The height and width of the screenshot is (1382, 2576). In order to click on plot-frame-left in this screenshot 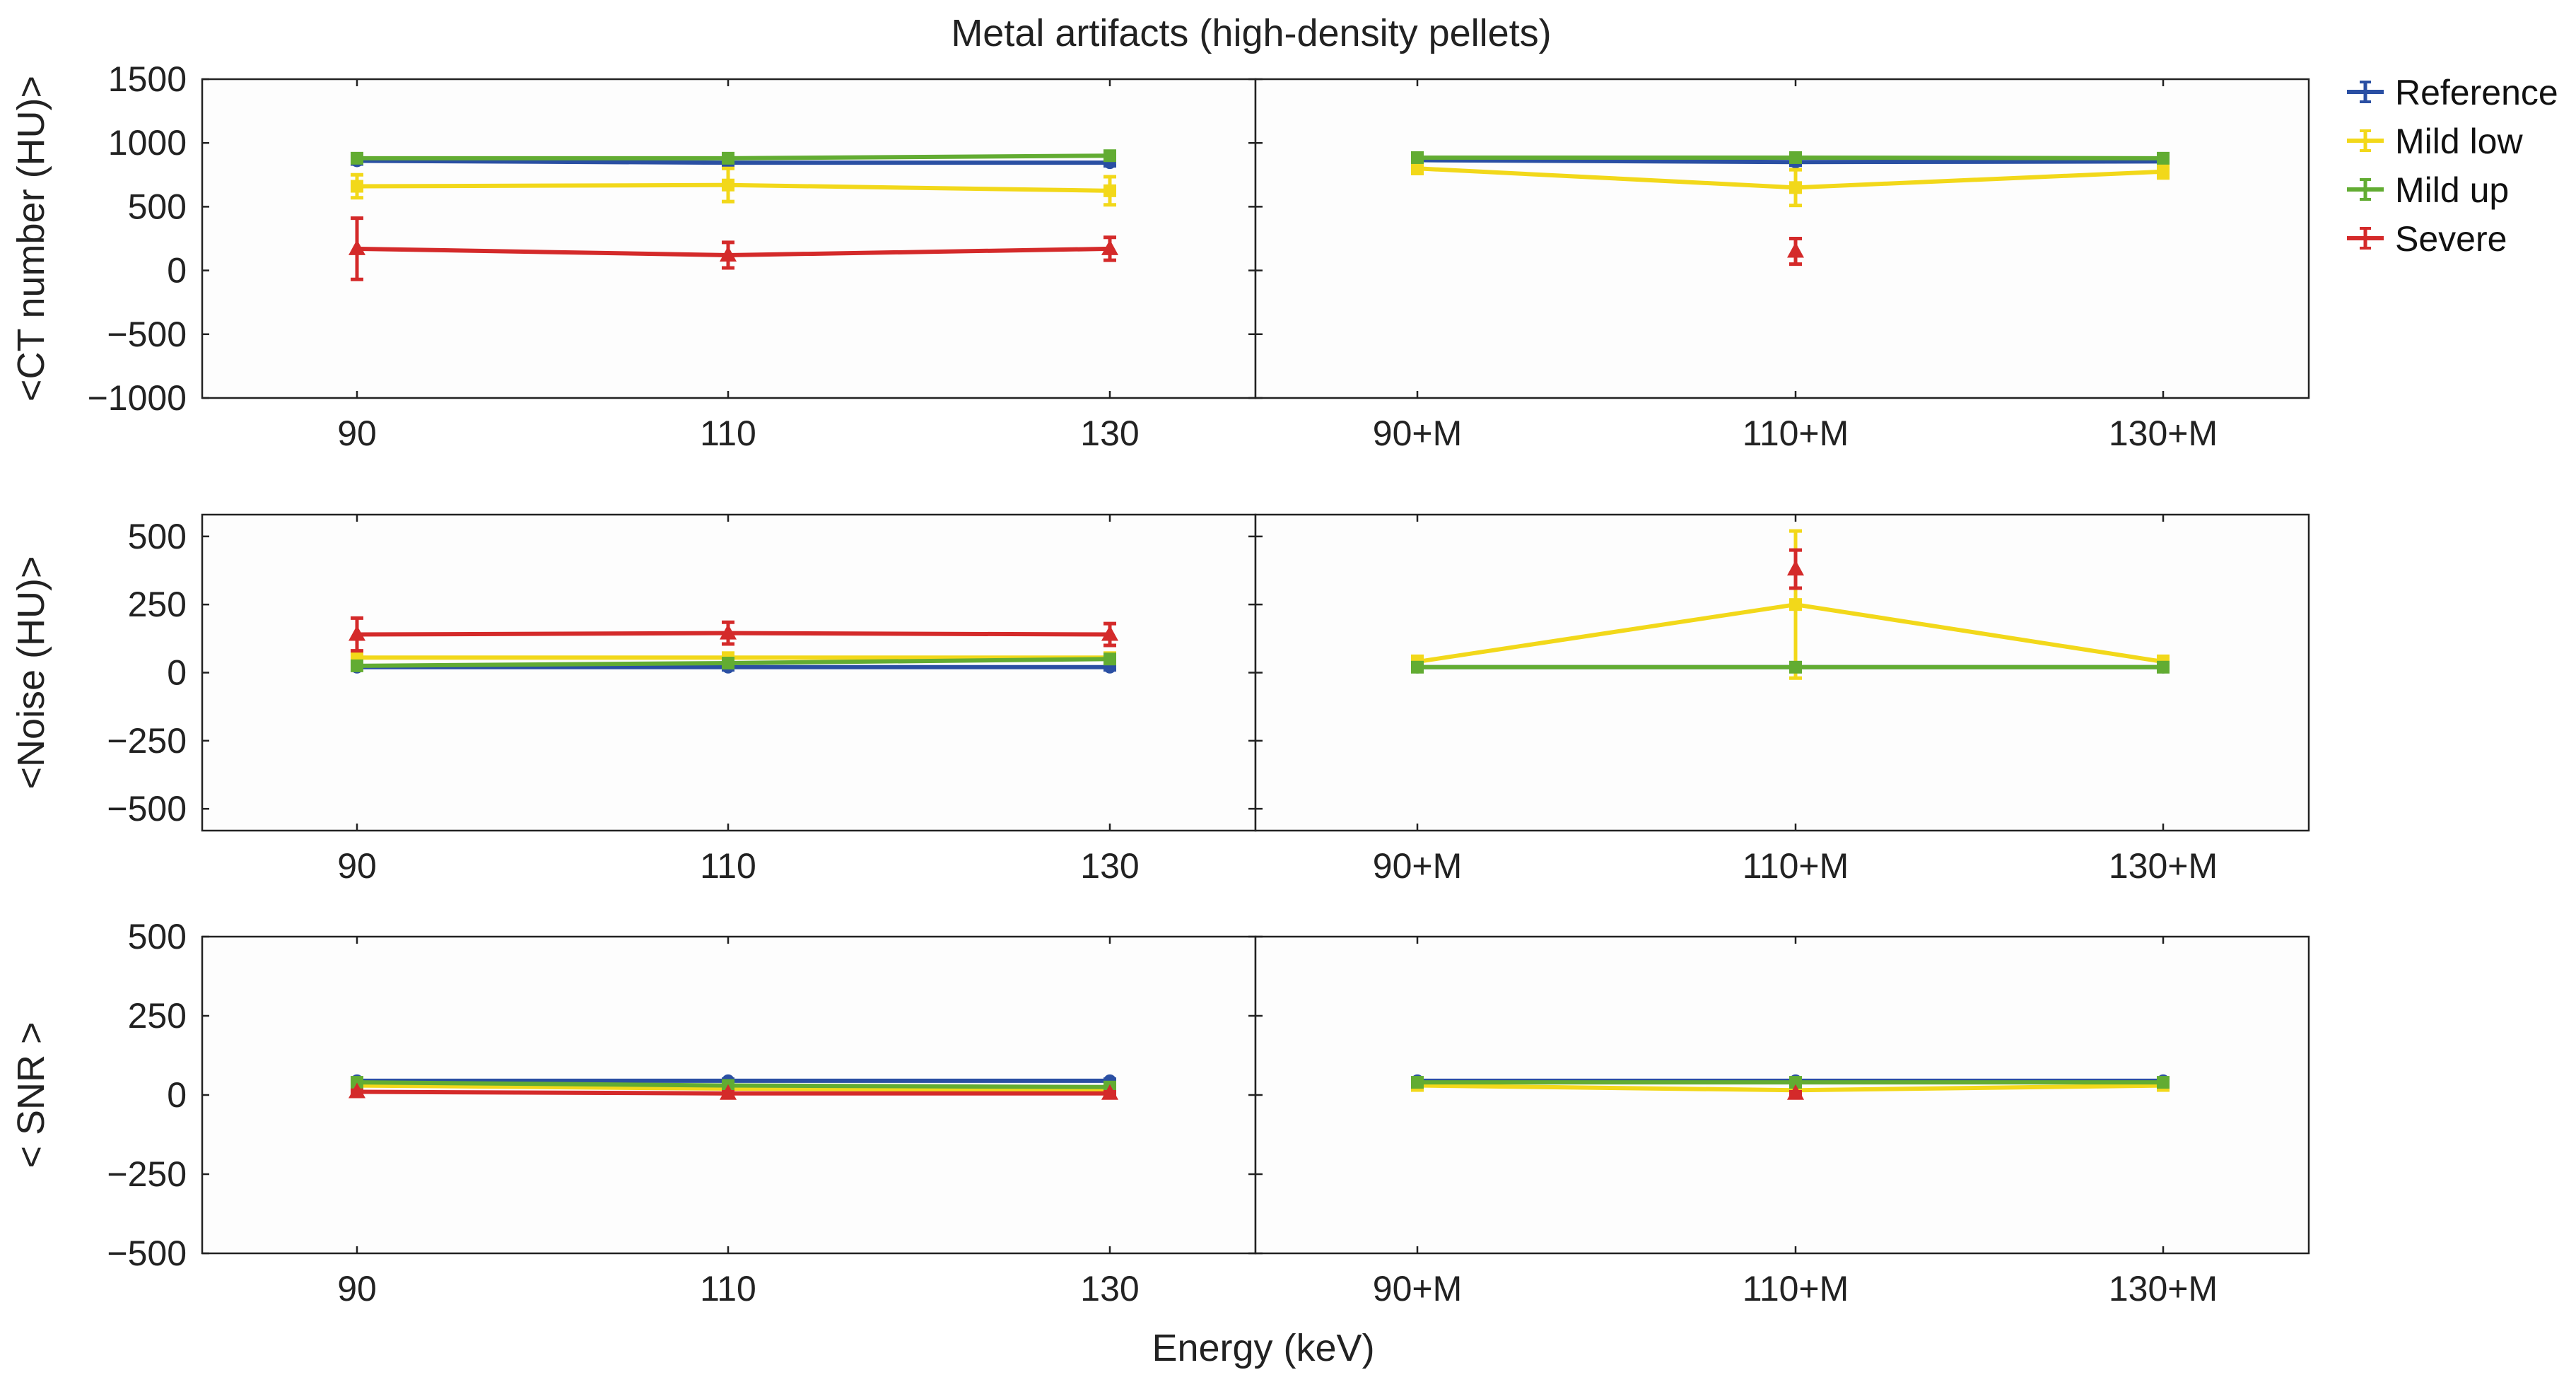, I will do `click(729, 238)`.